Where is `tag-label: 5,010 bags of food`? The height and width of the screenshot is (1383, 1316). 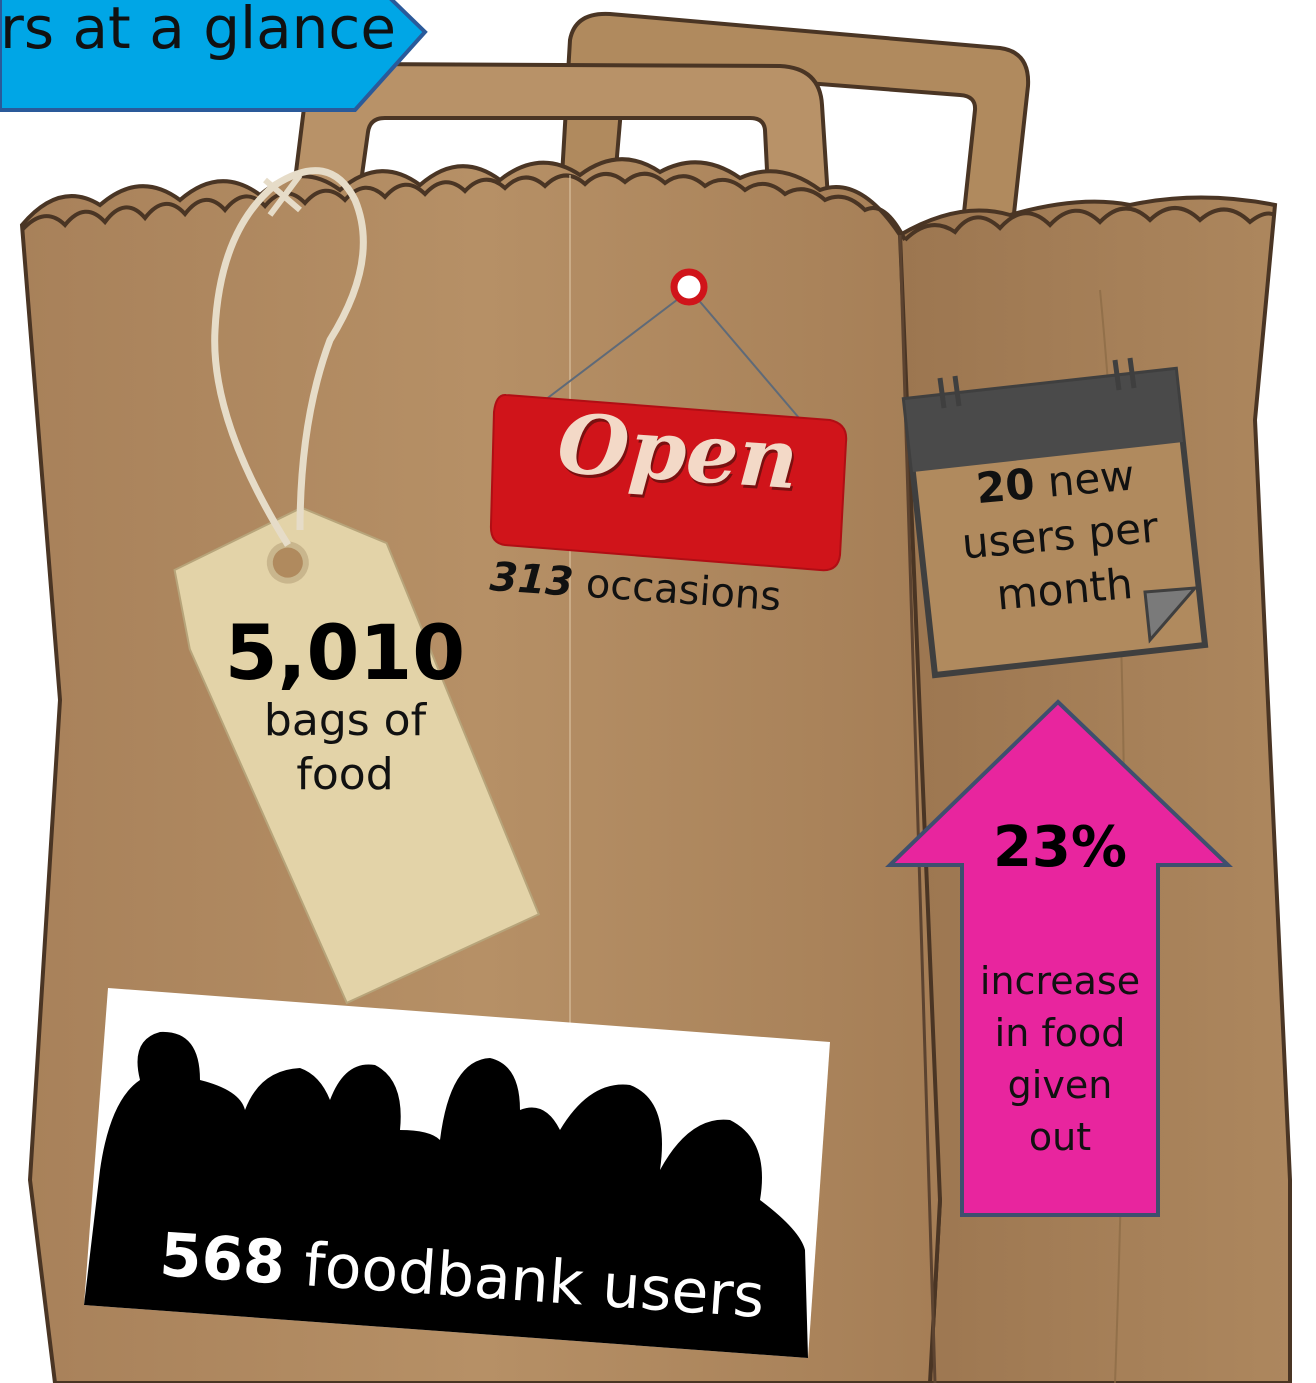
tag-label: 5,010 bags of food is located at coordinates (345, 707).